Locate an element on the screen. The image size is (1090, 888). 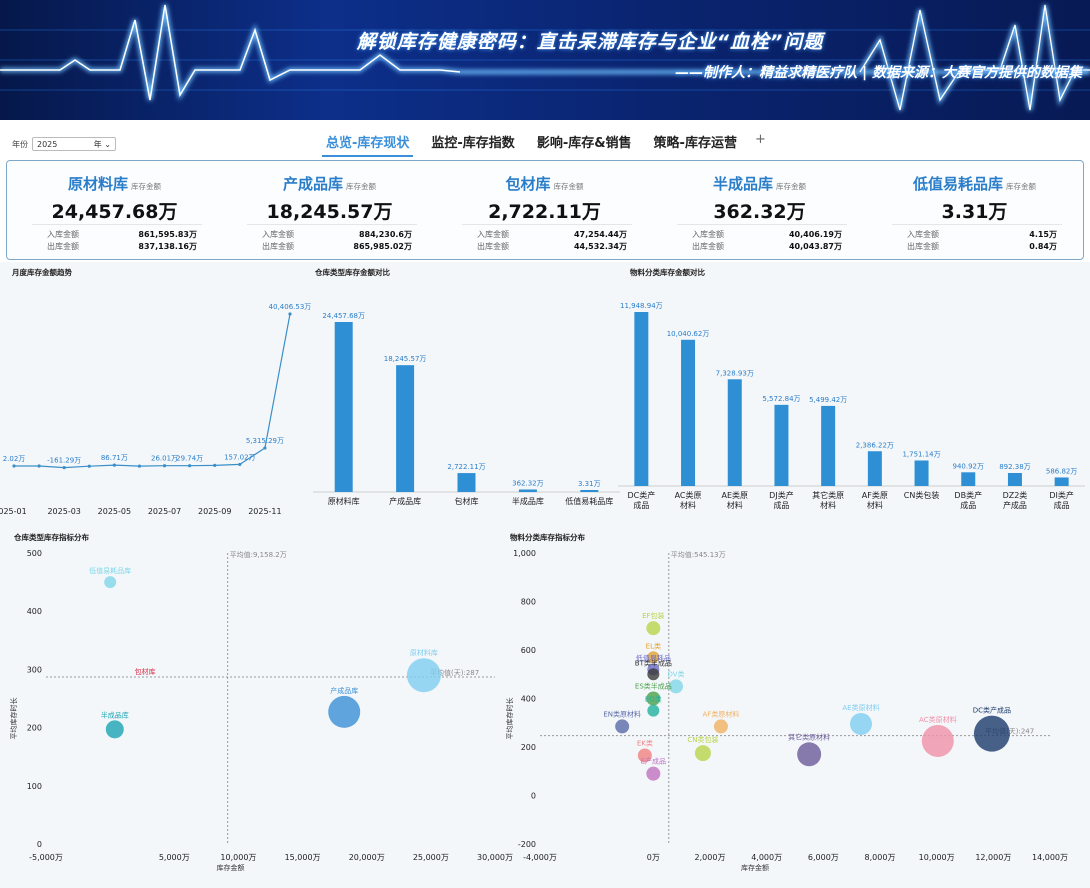
tab-bar: 总览-库存现状 监控-库存指数 影响-库存&销售 策略-库存运营 + is located at coordinates (544, 144).